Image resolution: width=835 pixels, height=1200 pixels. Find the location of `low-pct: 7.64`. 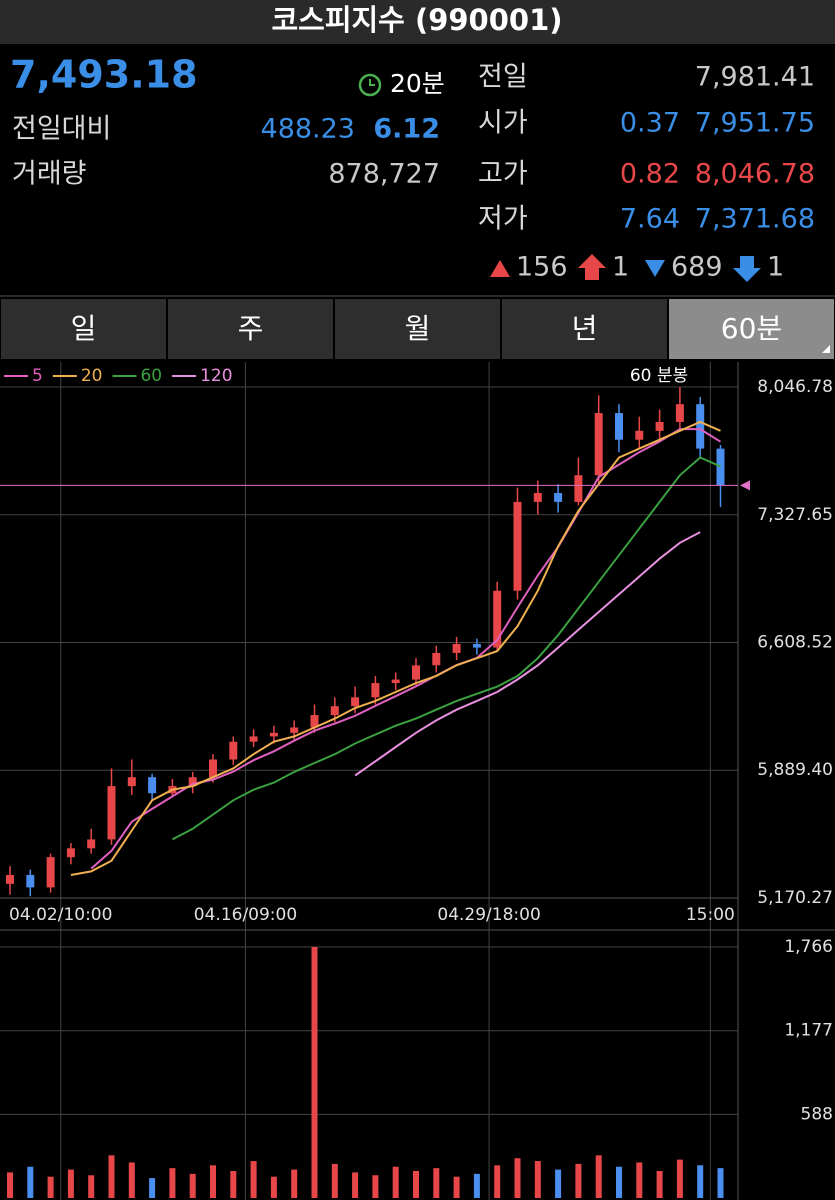

low-pct: 7.64 is located at coordinates (650, 219).